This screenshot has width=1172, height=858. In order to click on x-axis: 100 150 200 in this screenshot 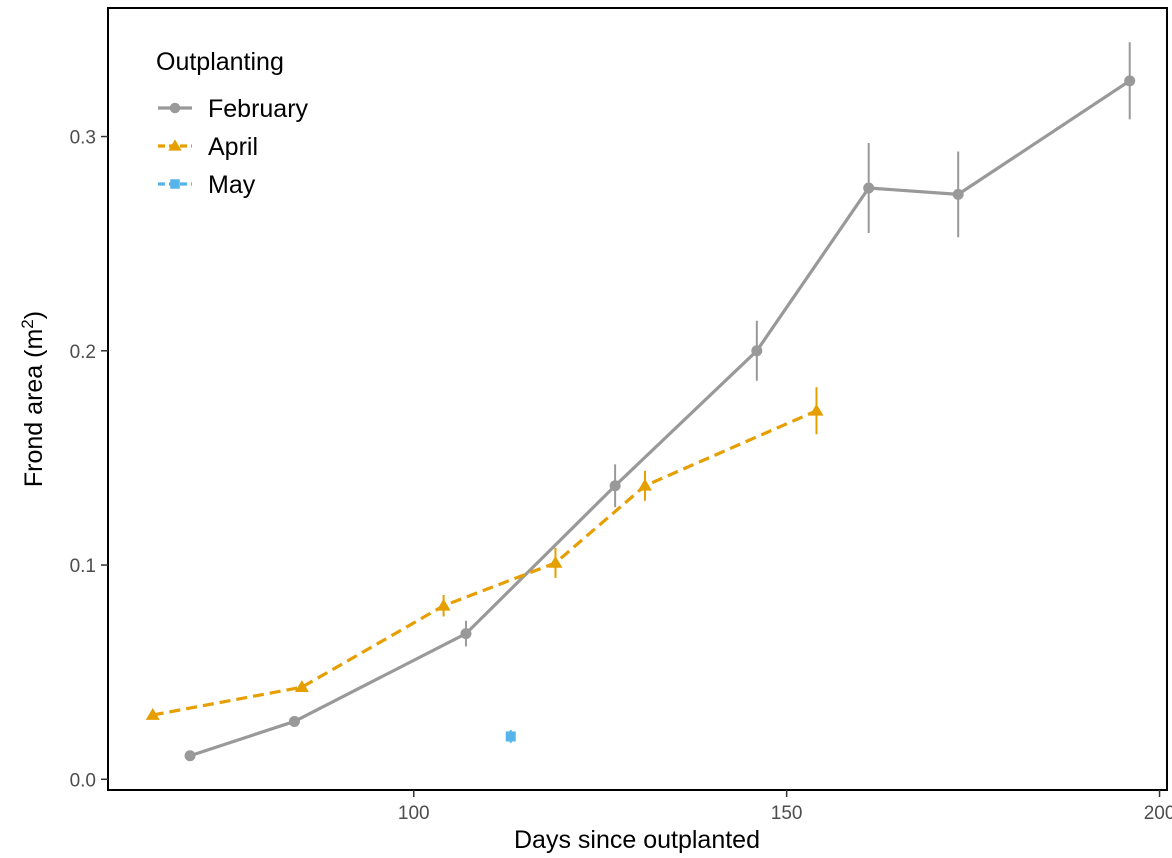, I will do `click(785, 807)`.